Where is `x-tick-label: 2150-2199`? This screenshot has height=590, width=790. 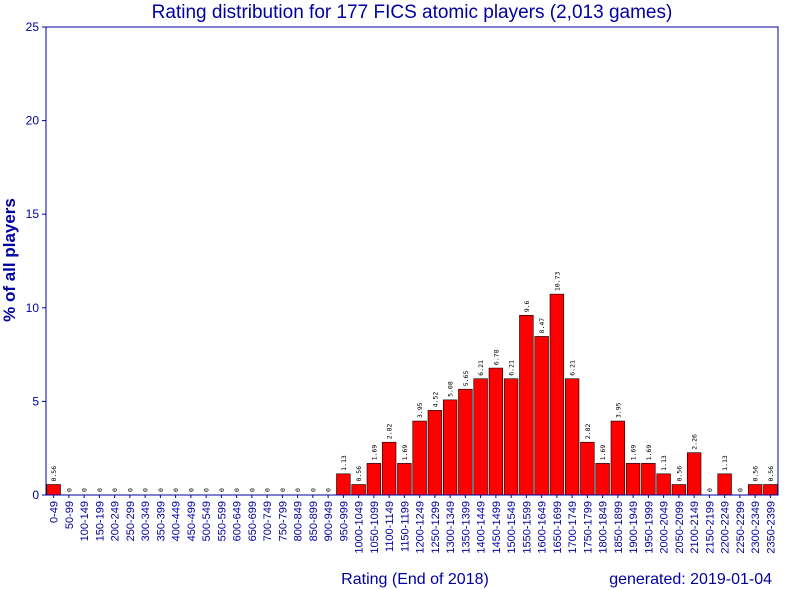 x-tick-label: 2150-2199 is located at coordinates (710, 527).